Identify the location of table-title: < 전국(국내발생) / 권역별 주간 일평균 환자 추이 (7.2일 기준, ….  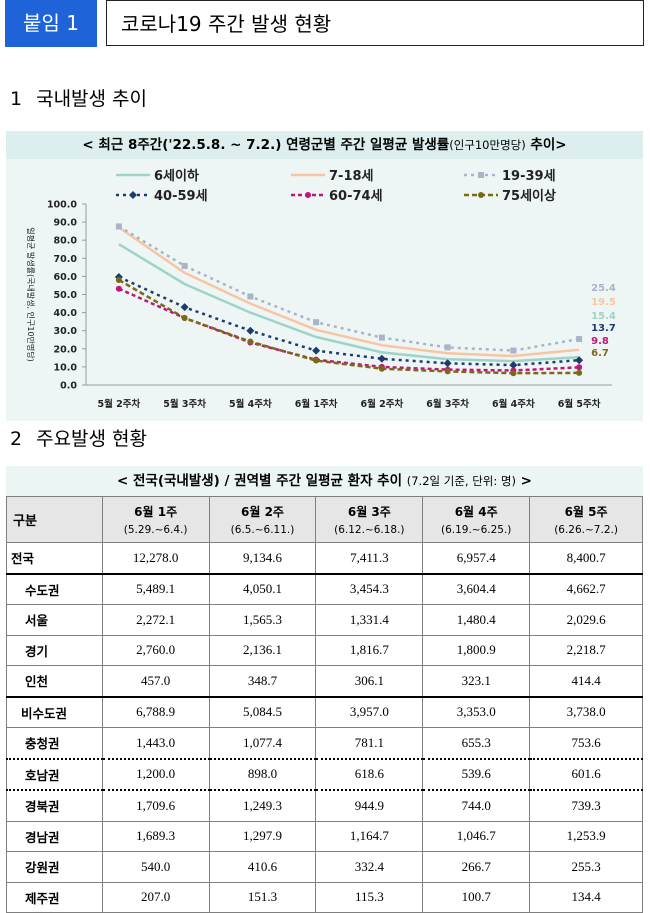
(324, 481).